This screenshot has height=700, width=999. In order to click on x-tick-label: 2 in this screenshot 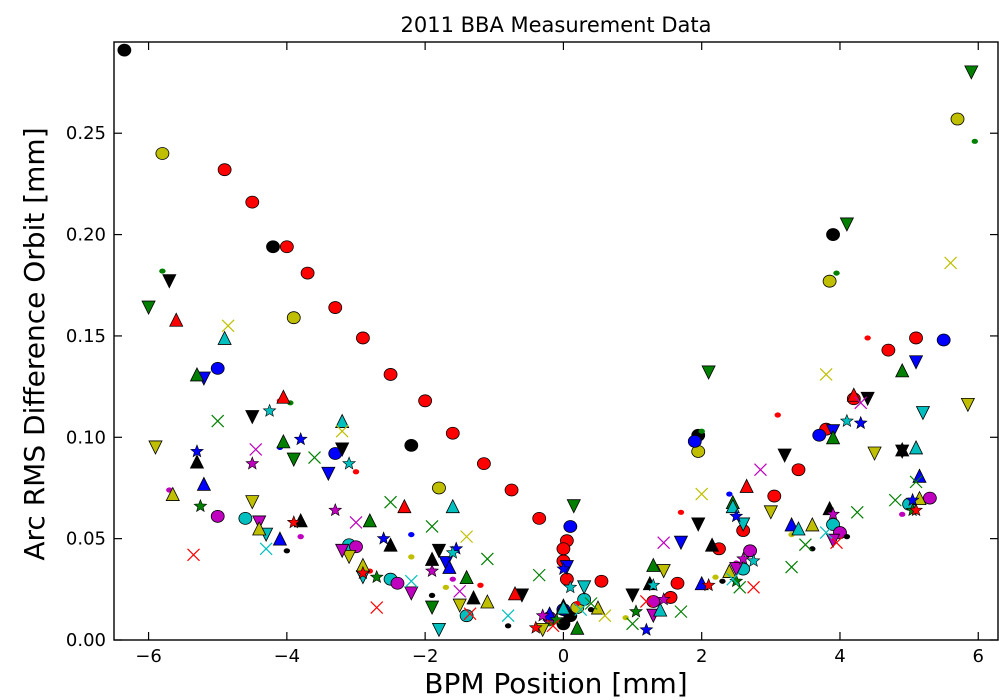, I will do `click(701, 656)`.